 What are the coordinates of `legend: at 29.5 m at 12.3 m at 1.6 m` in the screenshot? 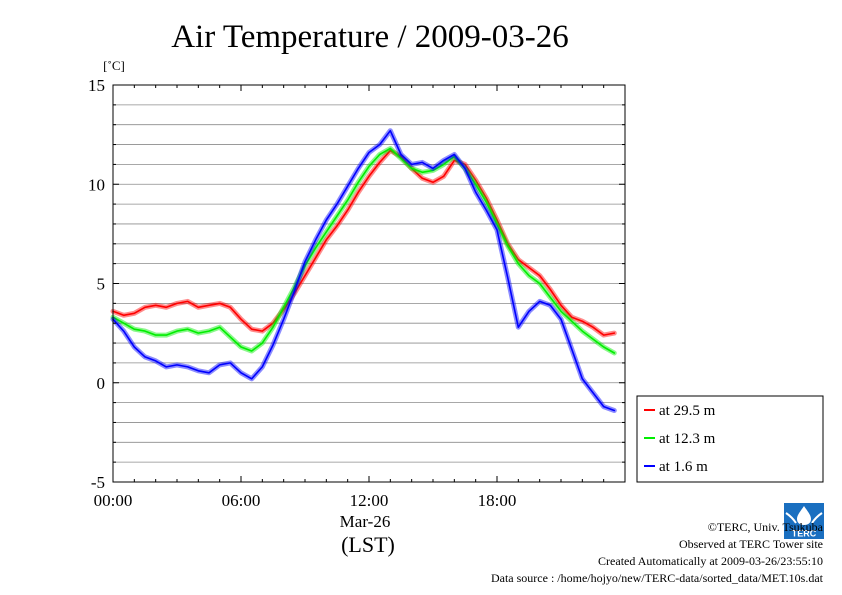 It's located at (730, 439).